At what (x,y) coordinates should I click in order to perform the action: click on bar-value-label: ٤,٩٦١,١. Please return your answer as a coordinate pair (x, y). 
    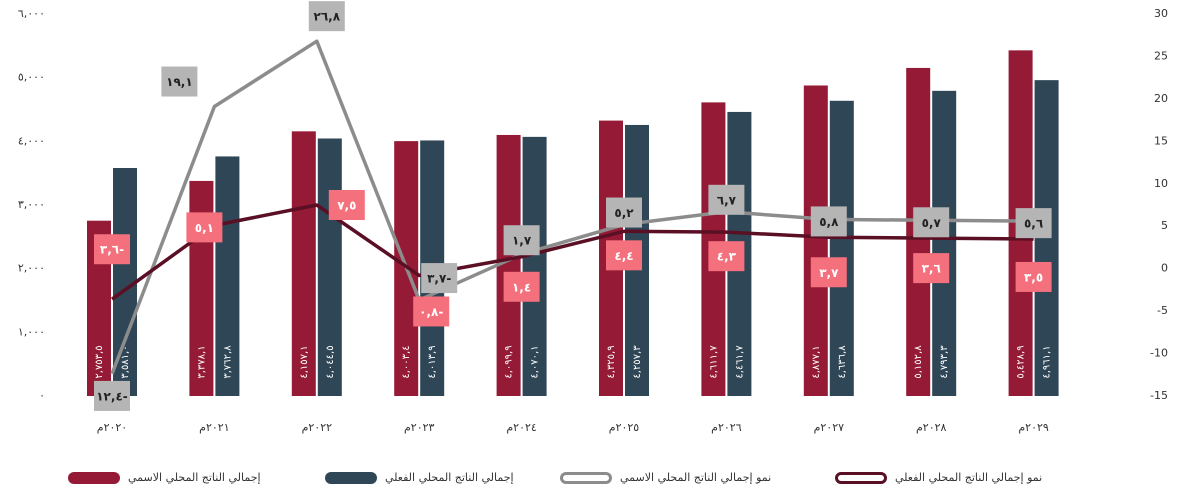
    Looking at the image, I should click on (1047, 361).